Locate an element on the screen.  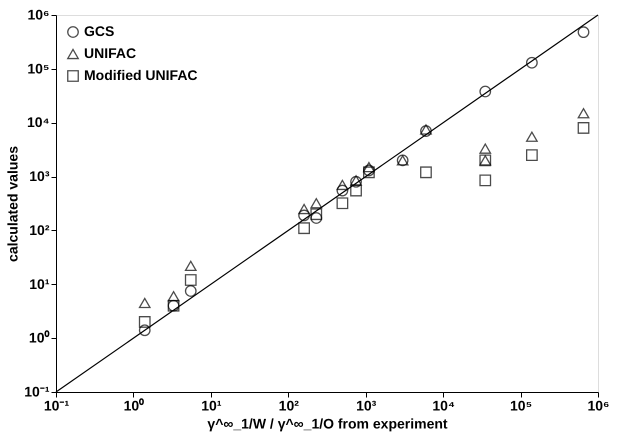
x-tick-label: 10⁻¹ is located at coordinates (57, 406).